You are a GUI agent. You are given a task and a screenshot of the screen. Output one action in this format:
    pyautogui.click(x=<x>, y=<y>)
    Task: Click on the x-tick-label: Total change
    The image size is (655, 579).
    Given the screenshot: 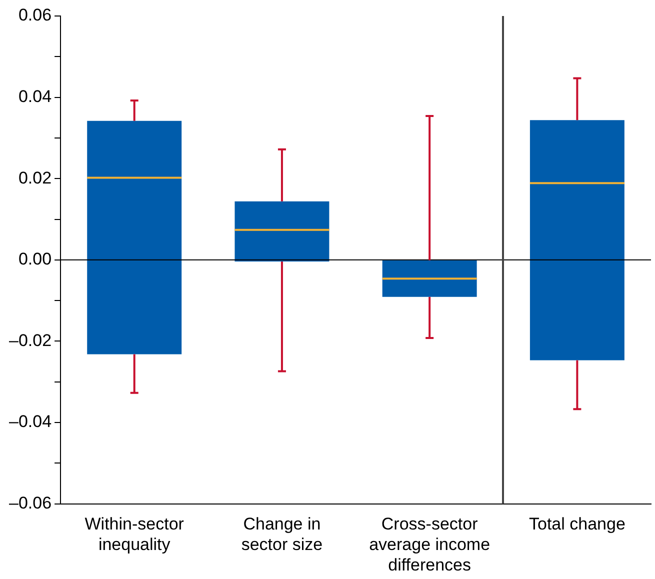 What is the action you would take?
    pyautogui.click(x=577, y=524)
    